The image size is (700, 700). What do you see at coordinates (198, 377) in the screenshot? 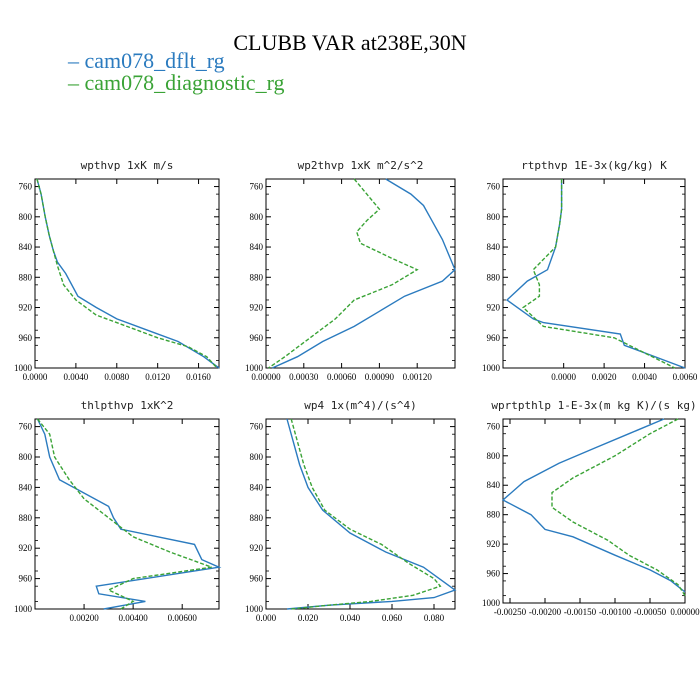
I see `x-tick-label: 0.0160` at bounding box center [198, 377].